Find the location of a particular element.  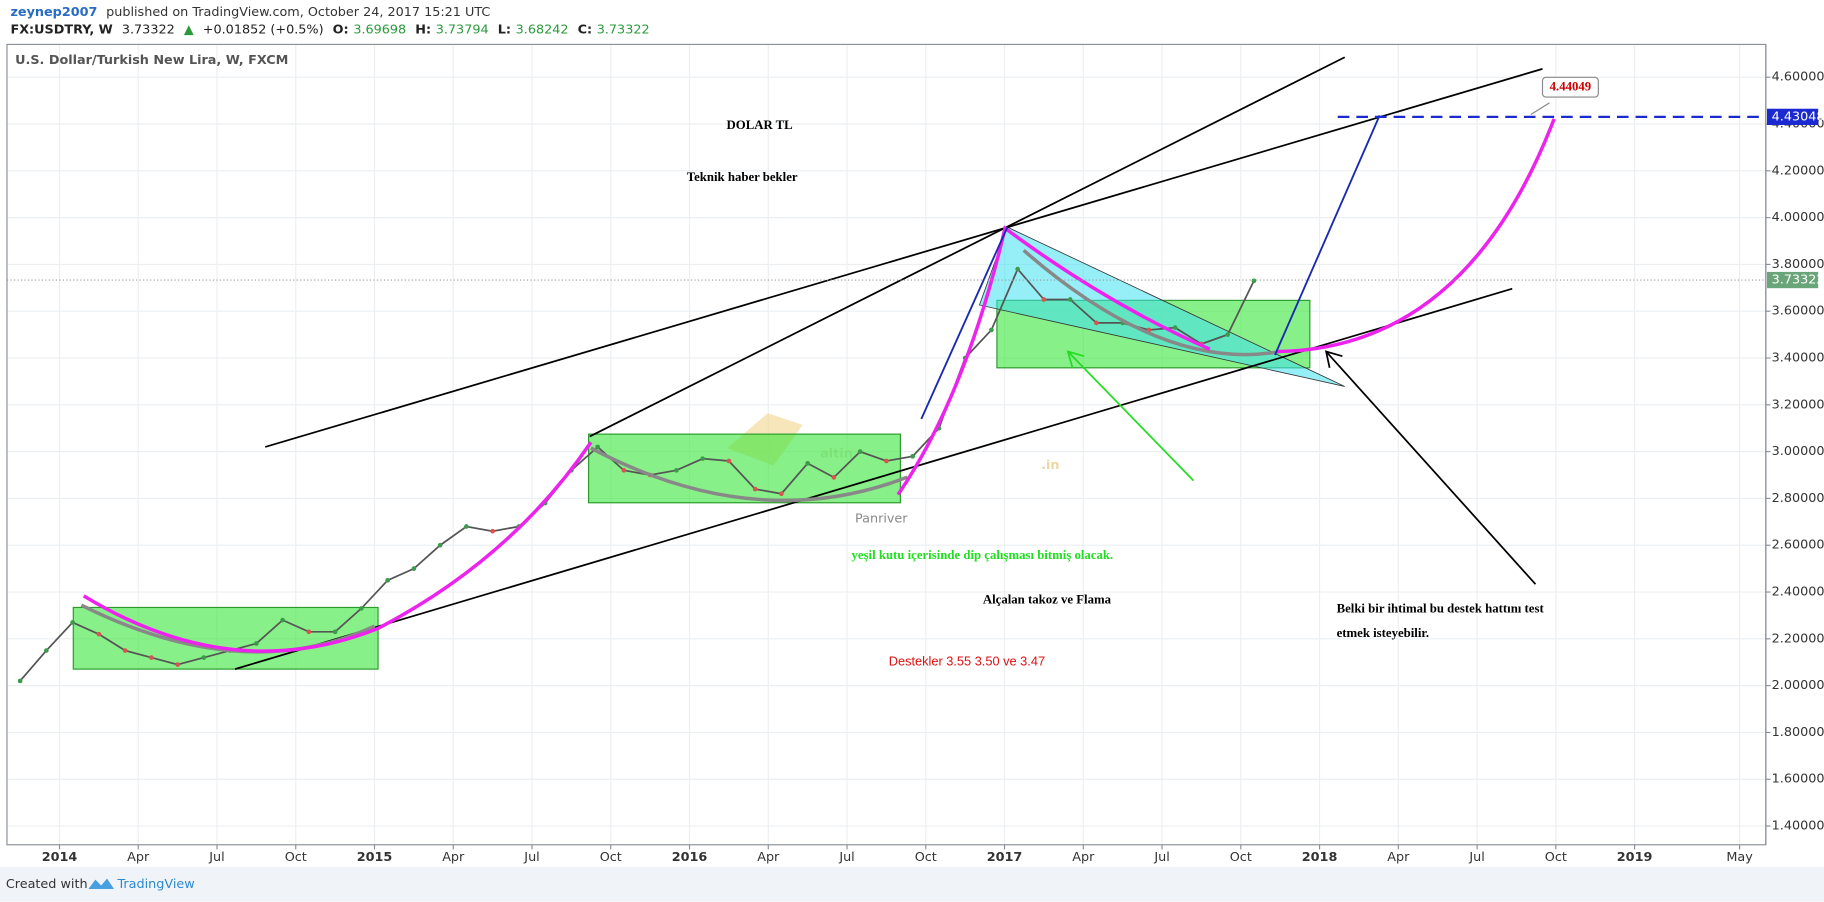

y-tick-label: 2.40000 is located at coordinates (1798, 592).